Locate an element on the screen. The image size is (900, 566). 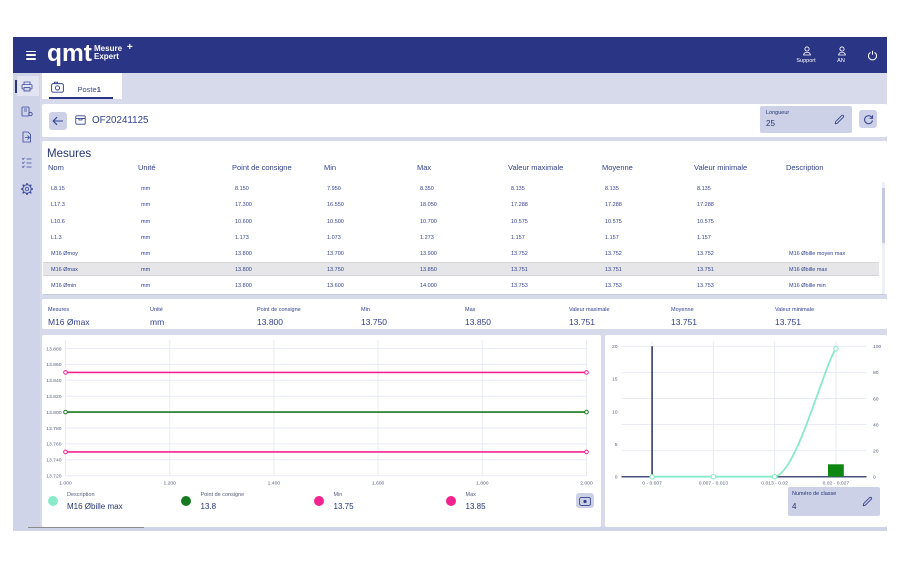
svg-text: 1.600 is located at coordinates (378, 483).